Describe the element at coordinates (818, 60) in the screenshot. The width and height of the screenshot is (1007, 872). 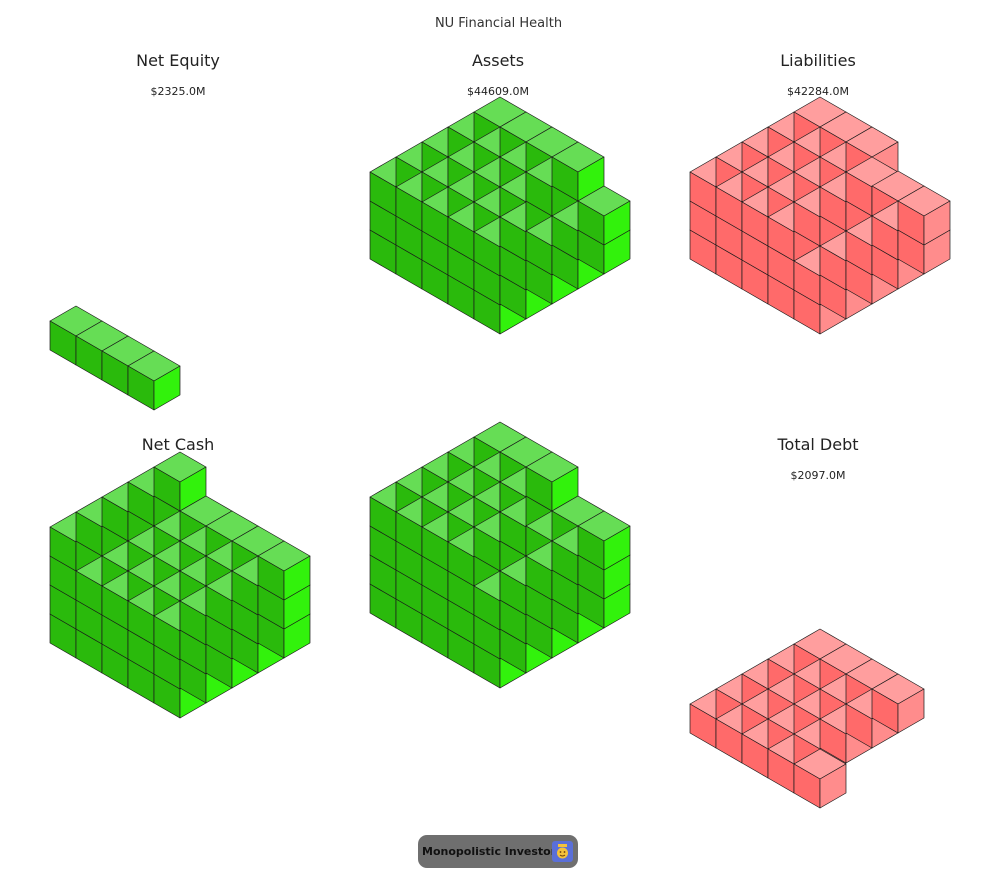
I see `chart-title: Liabilities` at that location.